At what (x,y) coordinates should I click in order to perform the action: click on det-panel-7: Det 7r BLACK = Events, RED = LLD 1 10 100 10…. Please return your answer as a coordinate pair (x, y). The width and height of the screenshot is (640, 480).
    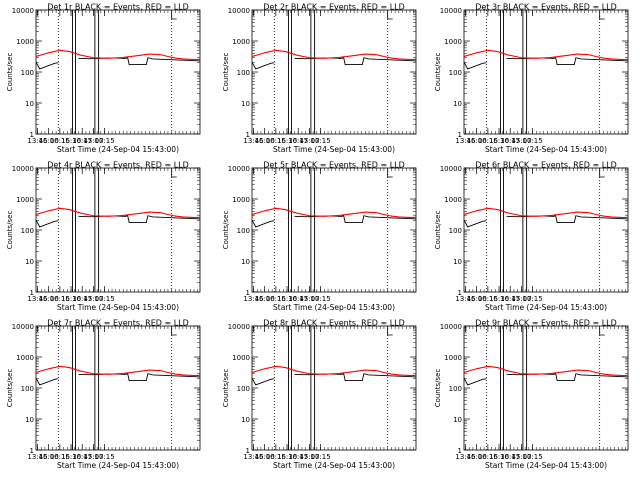
    Looking at the image, I should click on (103, 394).